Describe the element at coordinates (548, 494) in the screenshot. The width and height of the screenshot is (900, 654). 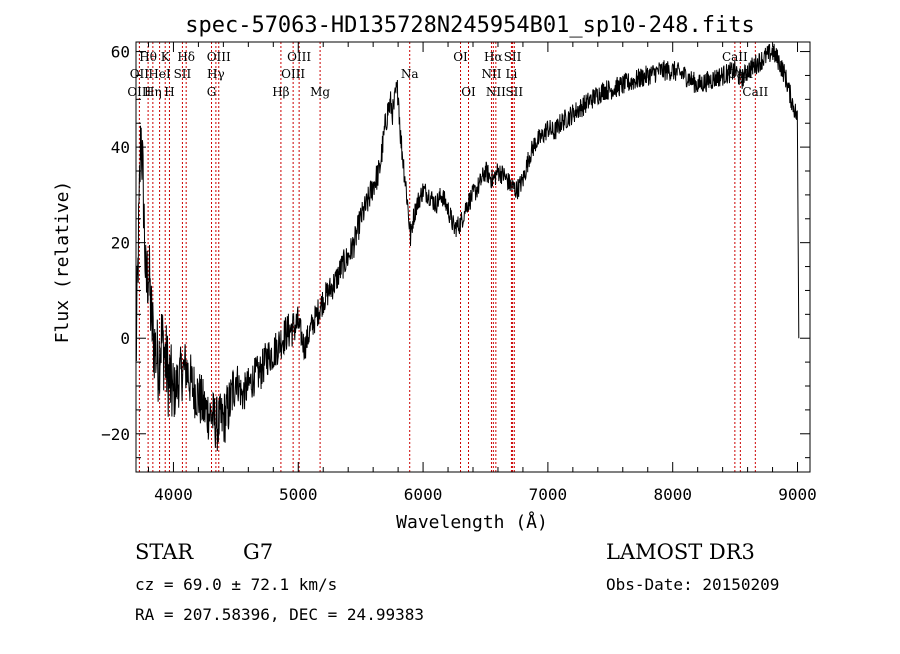
I see `x-tick-label: 7000` at that location.